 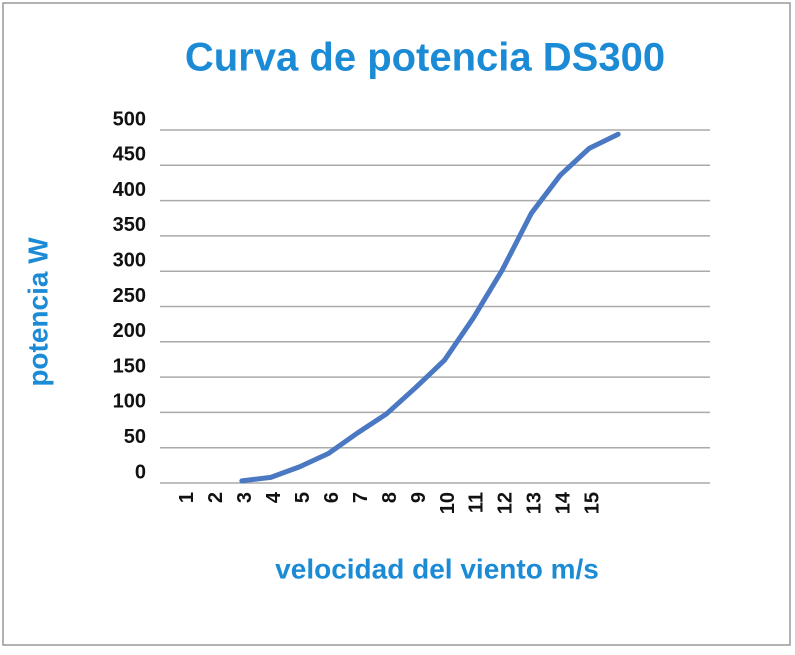 What do you see at coordinates (216, 497) in the screenshot?
I see `x-tick-label: 2` at bounding box center [216, 497].